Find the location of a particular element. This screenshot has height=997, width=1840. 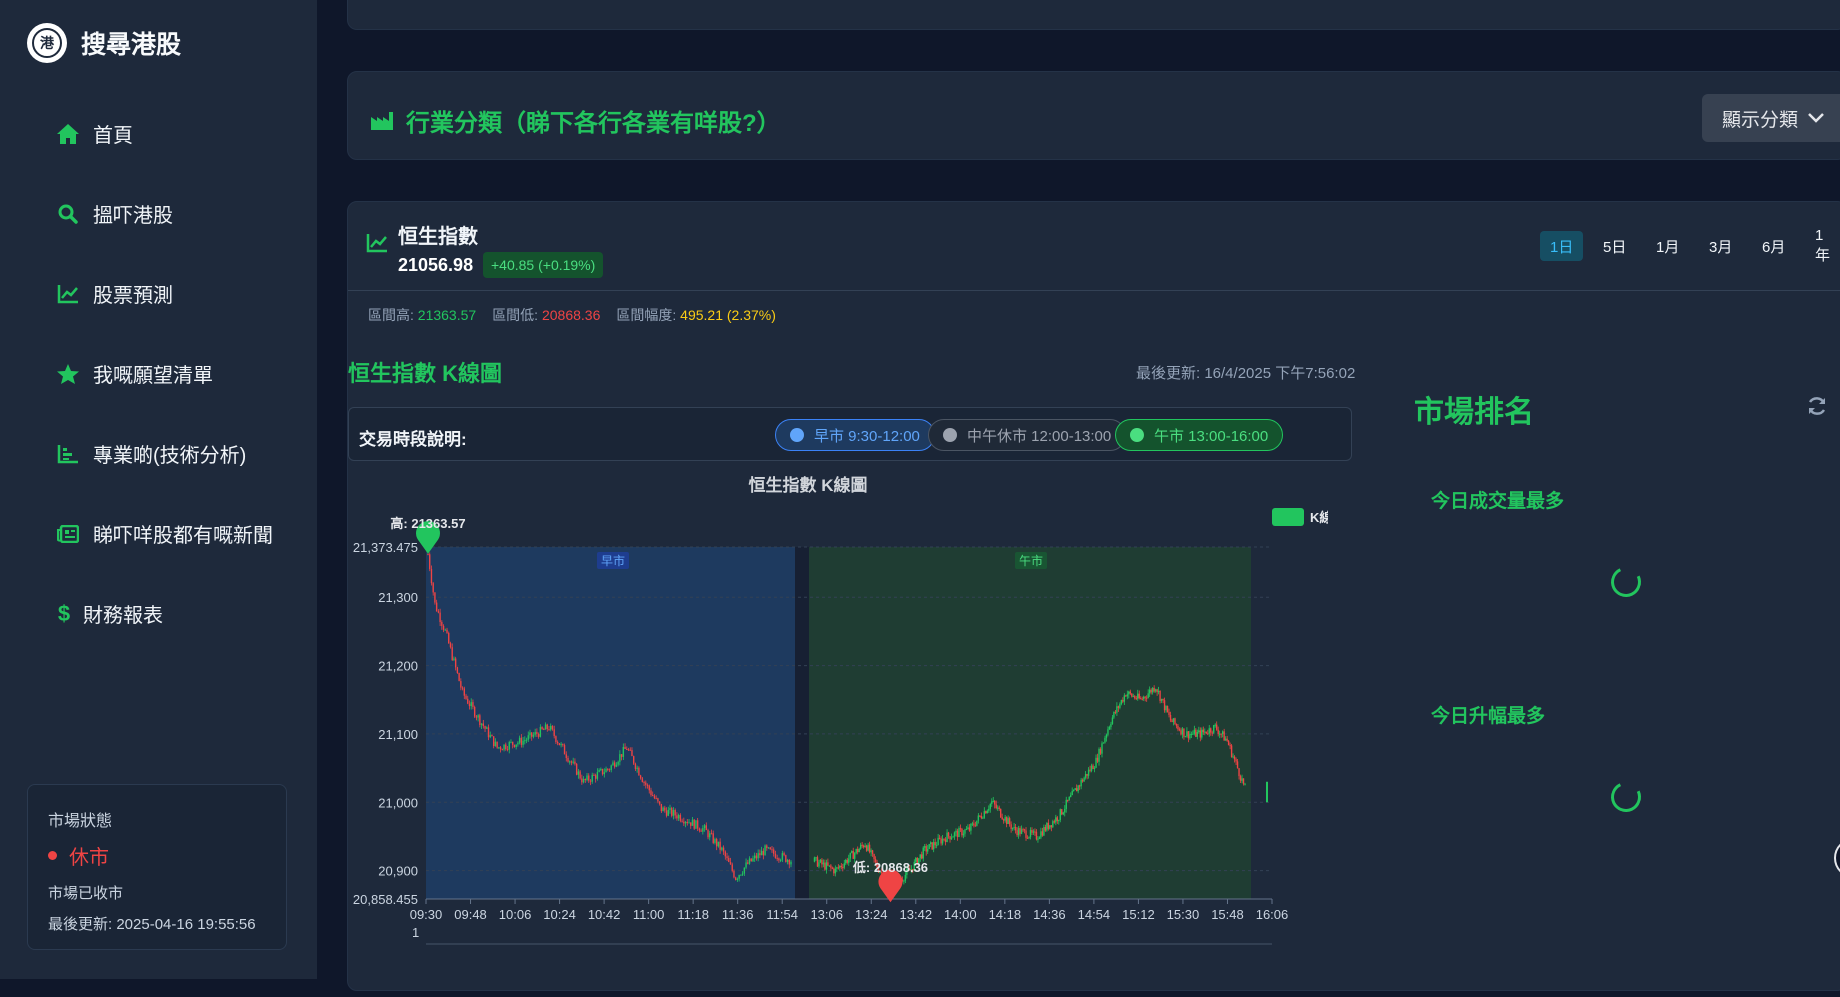

legend-label: K線 is located at coordinates (1319, 517).